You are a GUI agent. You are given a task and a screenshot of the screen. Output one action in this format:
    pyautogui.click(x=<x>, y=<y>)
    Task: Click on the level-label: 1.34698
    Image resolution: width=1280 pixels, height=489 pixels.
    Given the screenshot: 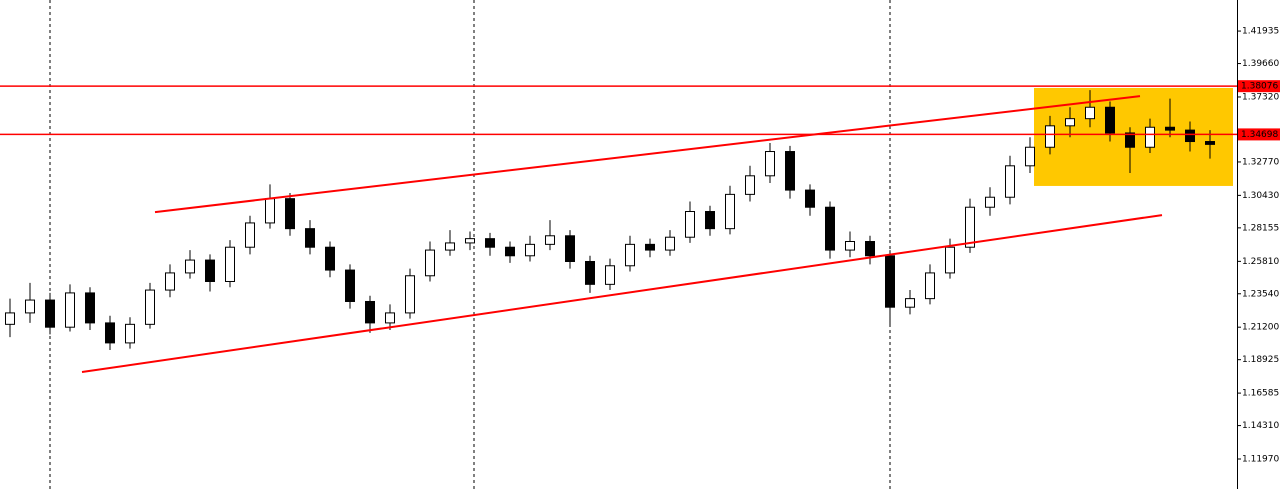 What is the action you would take?
    pyautogui.click(x=1259, y=135)
    